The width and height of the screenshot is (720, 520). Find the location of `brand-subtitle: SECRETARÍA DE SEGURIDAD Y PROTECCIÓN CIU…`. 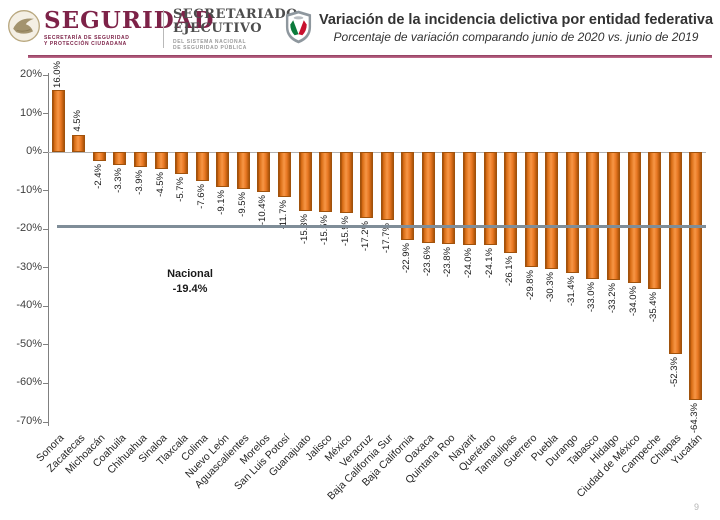

brand-subtitle: SECRETARÍA DE SEGURIDAD Y PROTECCIÓN CIU… is located at coordinates (129, 41).